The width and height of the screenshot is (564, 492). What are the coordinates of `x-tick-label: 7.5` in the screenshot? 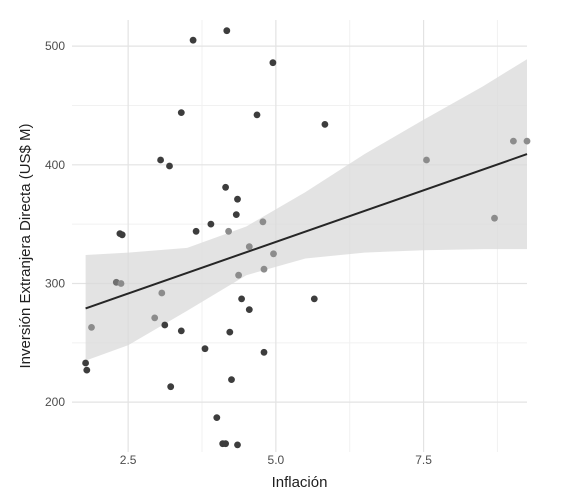 It's located at (423, 460).